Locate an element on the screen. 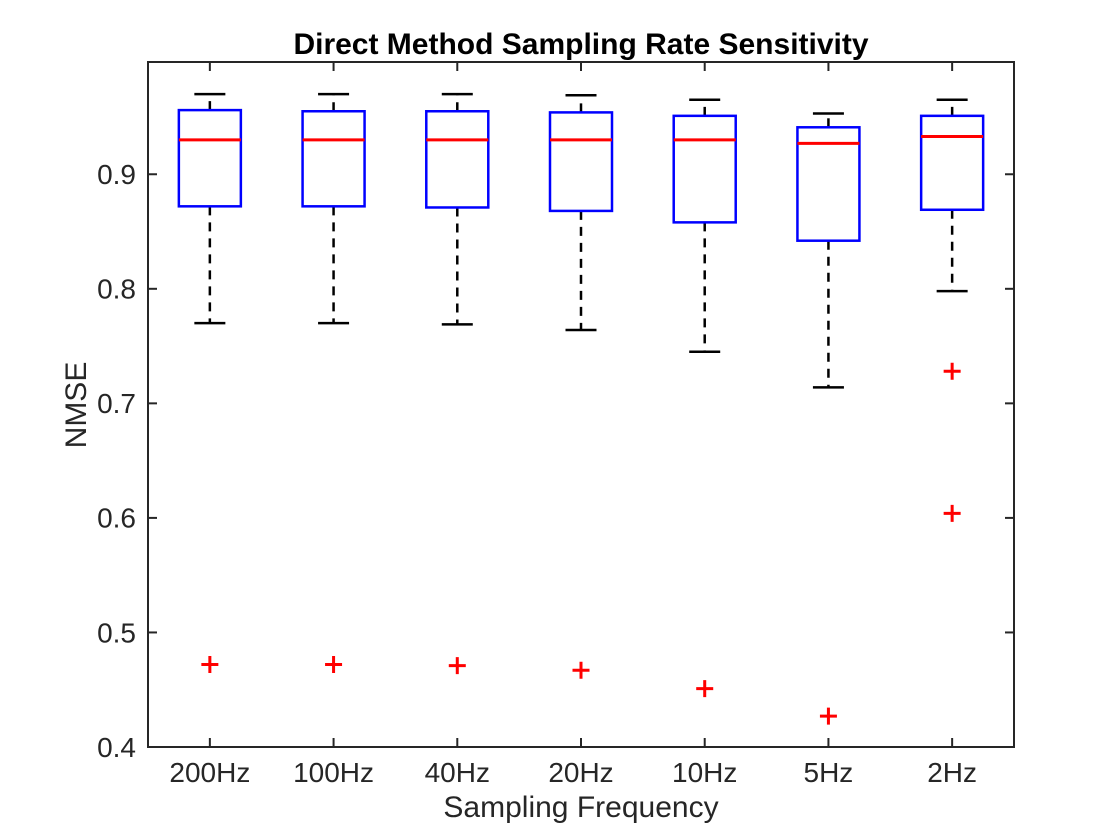 This screenshot has width=1120, height=840. y-tick-label: 0.9 is located at coordinates (116, 174).